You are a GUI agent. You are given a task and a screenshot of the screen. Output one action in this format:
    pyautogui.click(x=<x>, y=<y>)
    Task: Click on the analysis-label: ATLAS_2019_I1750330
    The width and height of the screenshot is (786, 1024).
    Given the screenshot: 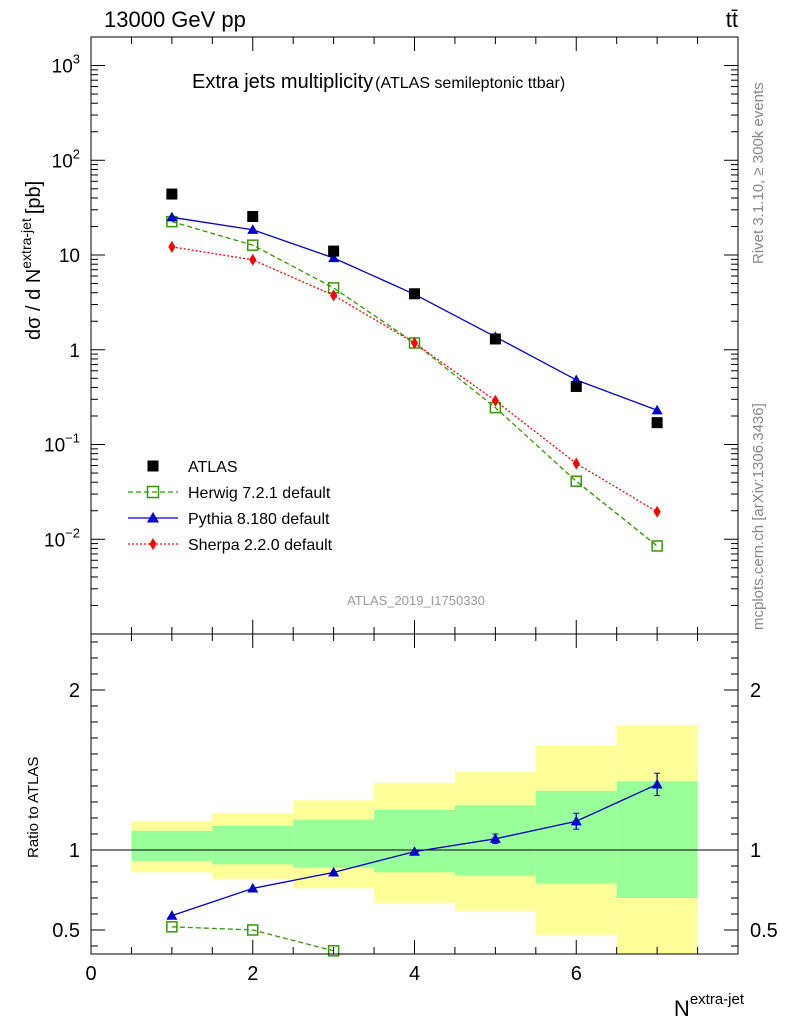 What is the action you would take?
    pyautogui.click(x=416, y=600)
    